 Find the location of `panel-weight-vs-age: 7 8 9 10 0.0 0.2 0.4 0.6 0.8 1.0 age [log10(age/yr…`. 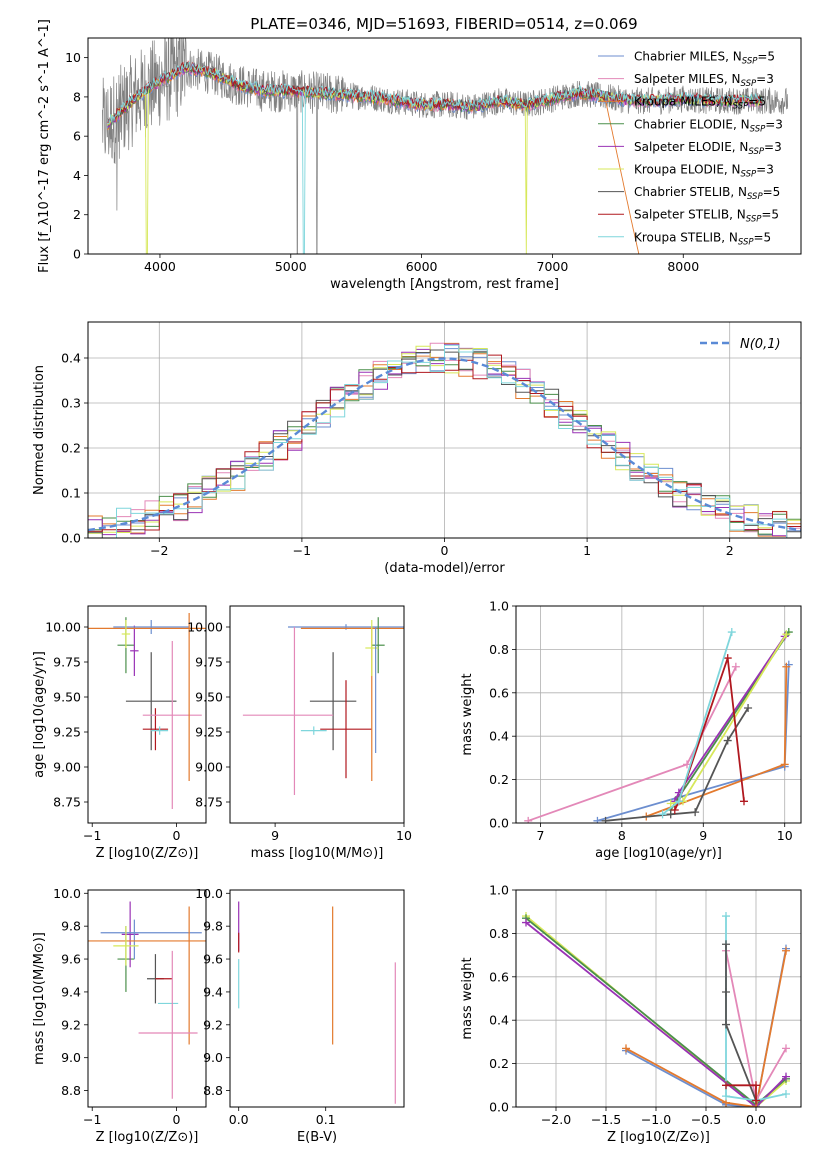

panel-weight-vs-age: 7 8 9 10 0.0 0.2 0.4 0.6 0.8 1.0 age [log10(age/yr… is located at coordinates (631, 730).